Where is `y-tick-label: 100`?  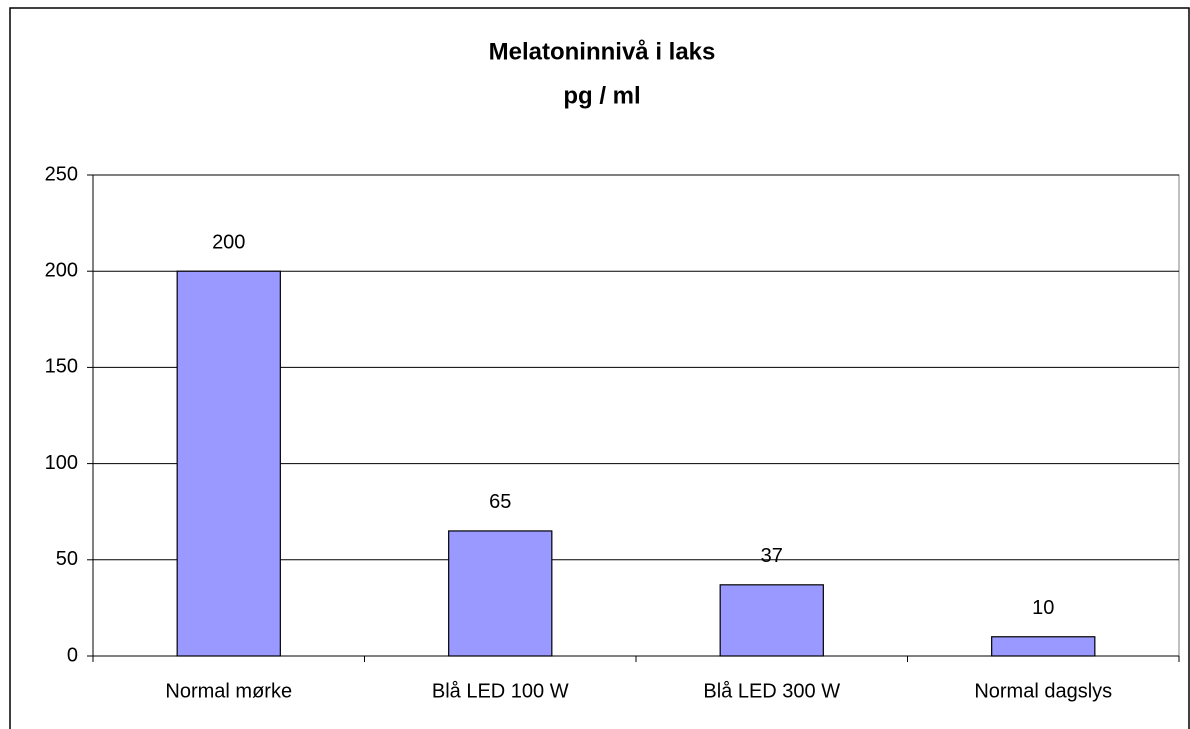 y-tick-label: 100 is located at coordinates (61, 463).